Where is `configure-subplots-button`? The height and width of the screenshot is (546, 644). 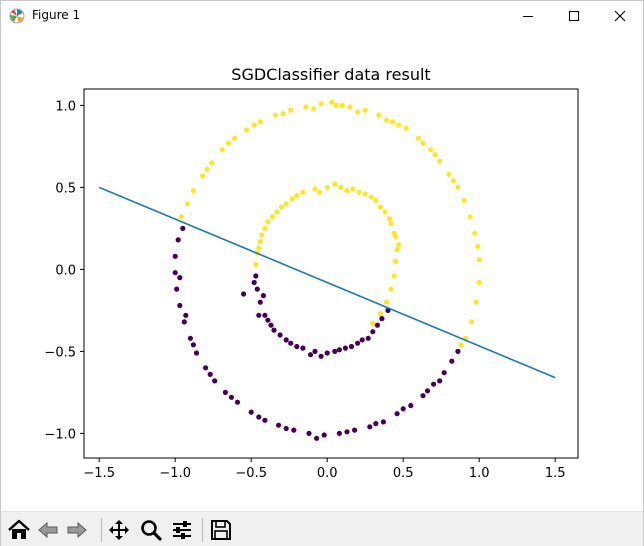
configure-subplots-button is located at coordinates (182, 530).